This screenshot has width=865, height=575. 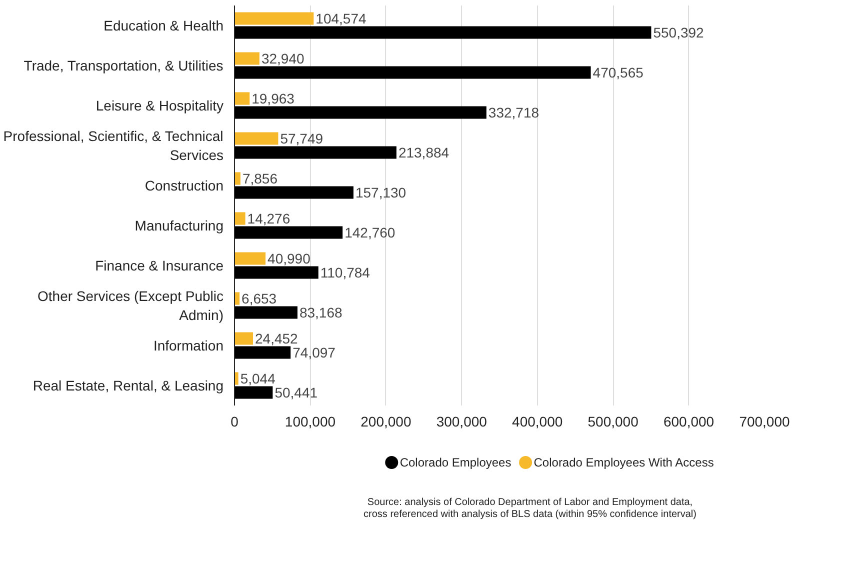 What do you see at coordinates (179, 226) in the screenshot?
I see `y-tick-label: Manufacturing` at bounding box center [179, 226].